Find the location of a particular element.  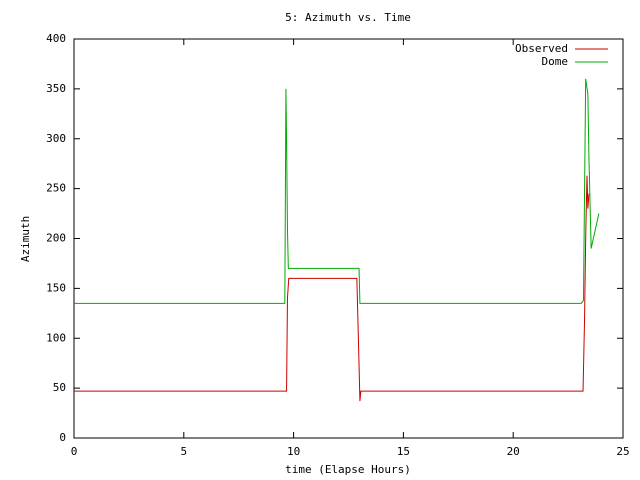

x-tick-label: 5 is located at coordinates (183, 451).